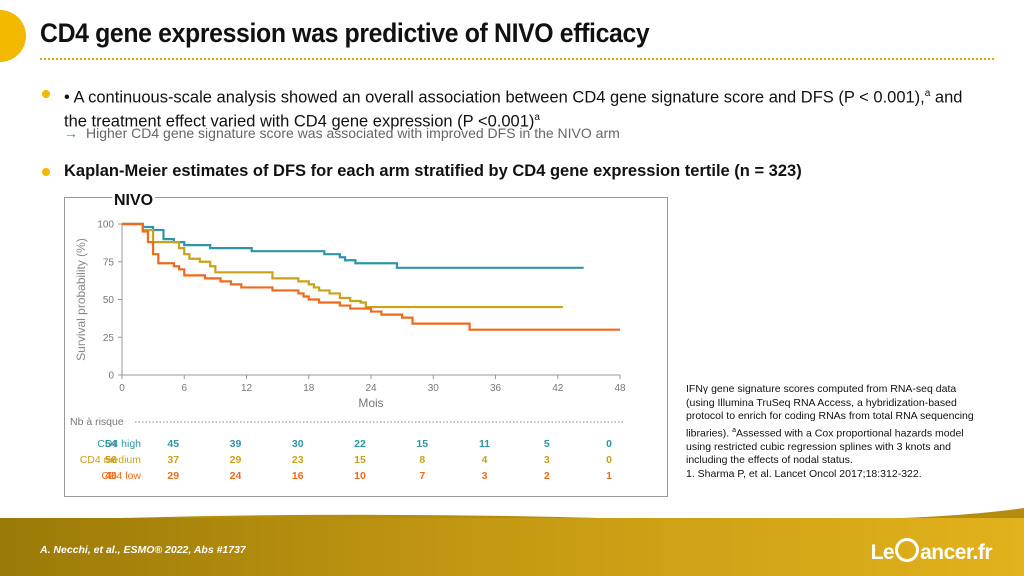  What do you see at coordinates (907, 550) in the screenshot?
I see `logo-ring-icon` at bounding box center [907, 550].